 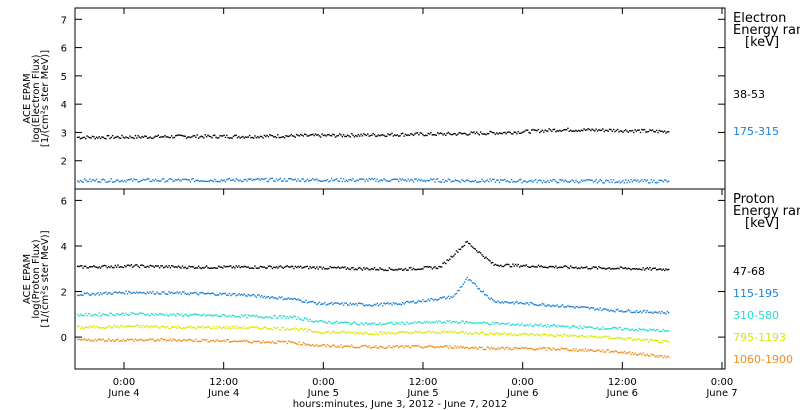 What do you see at coordinates (27, 98) in the screenshot?
I see `y-axis-label: ACE EPAM` at bounding box center [27, 98].